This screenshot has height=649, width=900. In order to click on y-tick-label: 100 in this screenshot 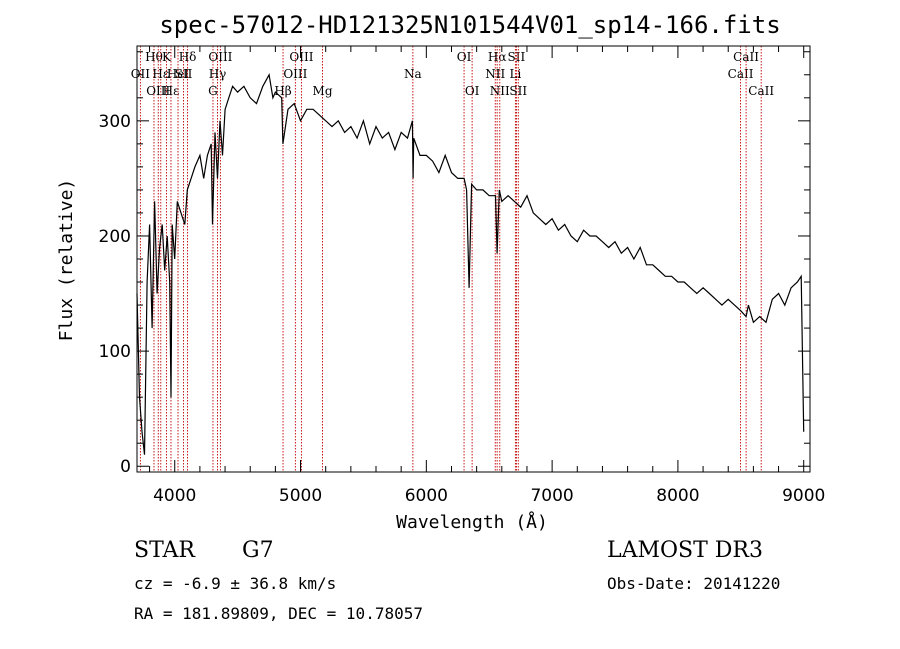, I will do `click(115, 352)`.